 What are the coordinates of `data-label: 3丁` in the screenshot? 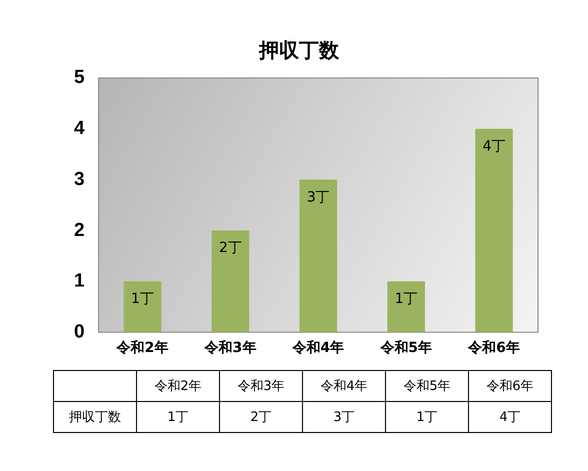 It's located at (344, 417).